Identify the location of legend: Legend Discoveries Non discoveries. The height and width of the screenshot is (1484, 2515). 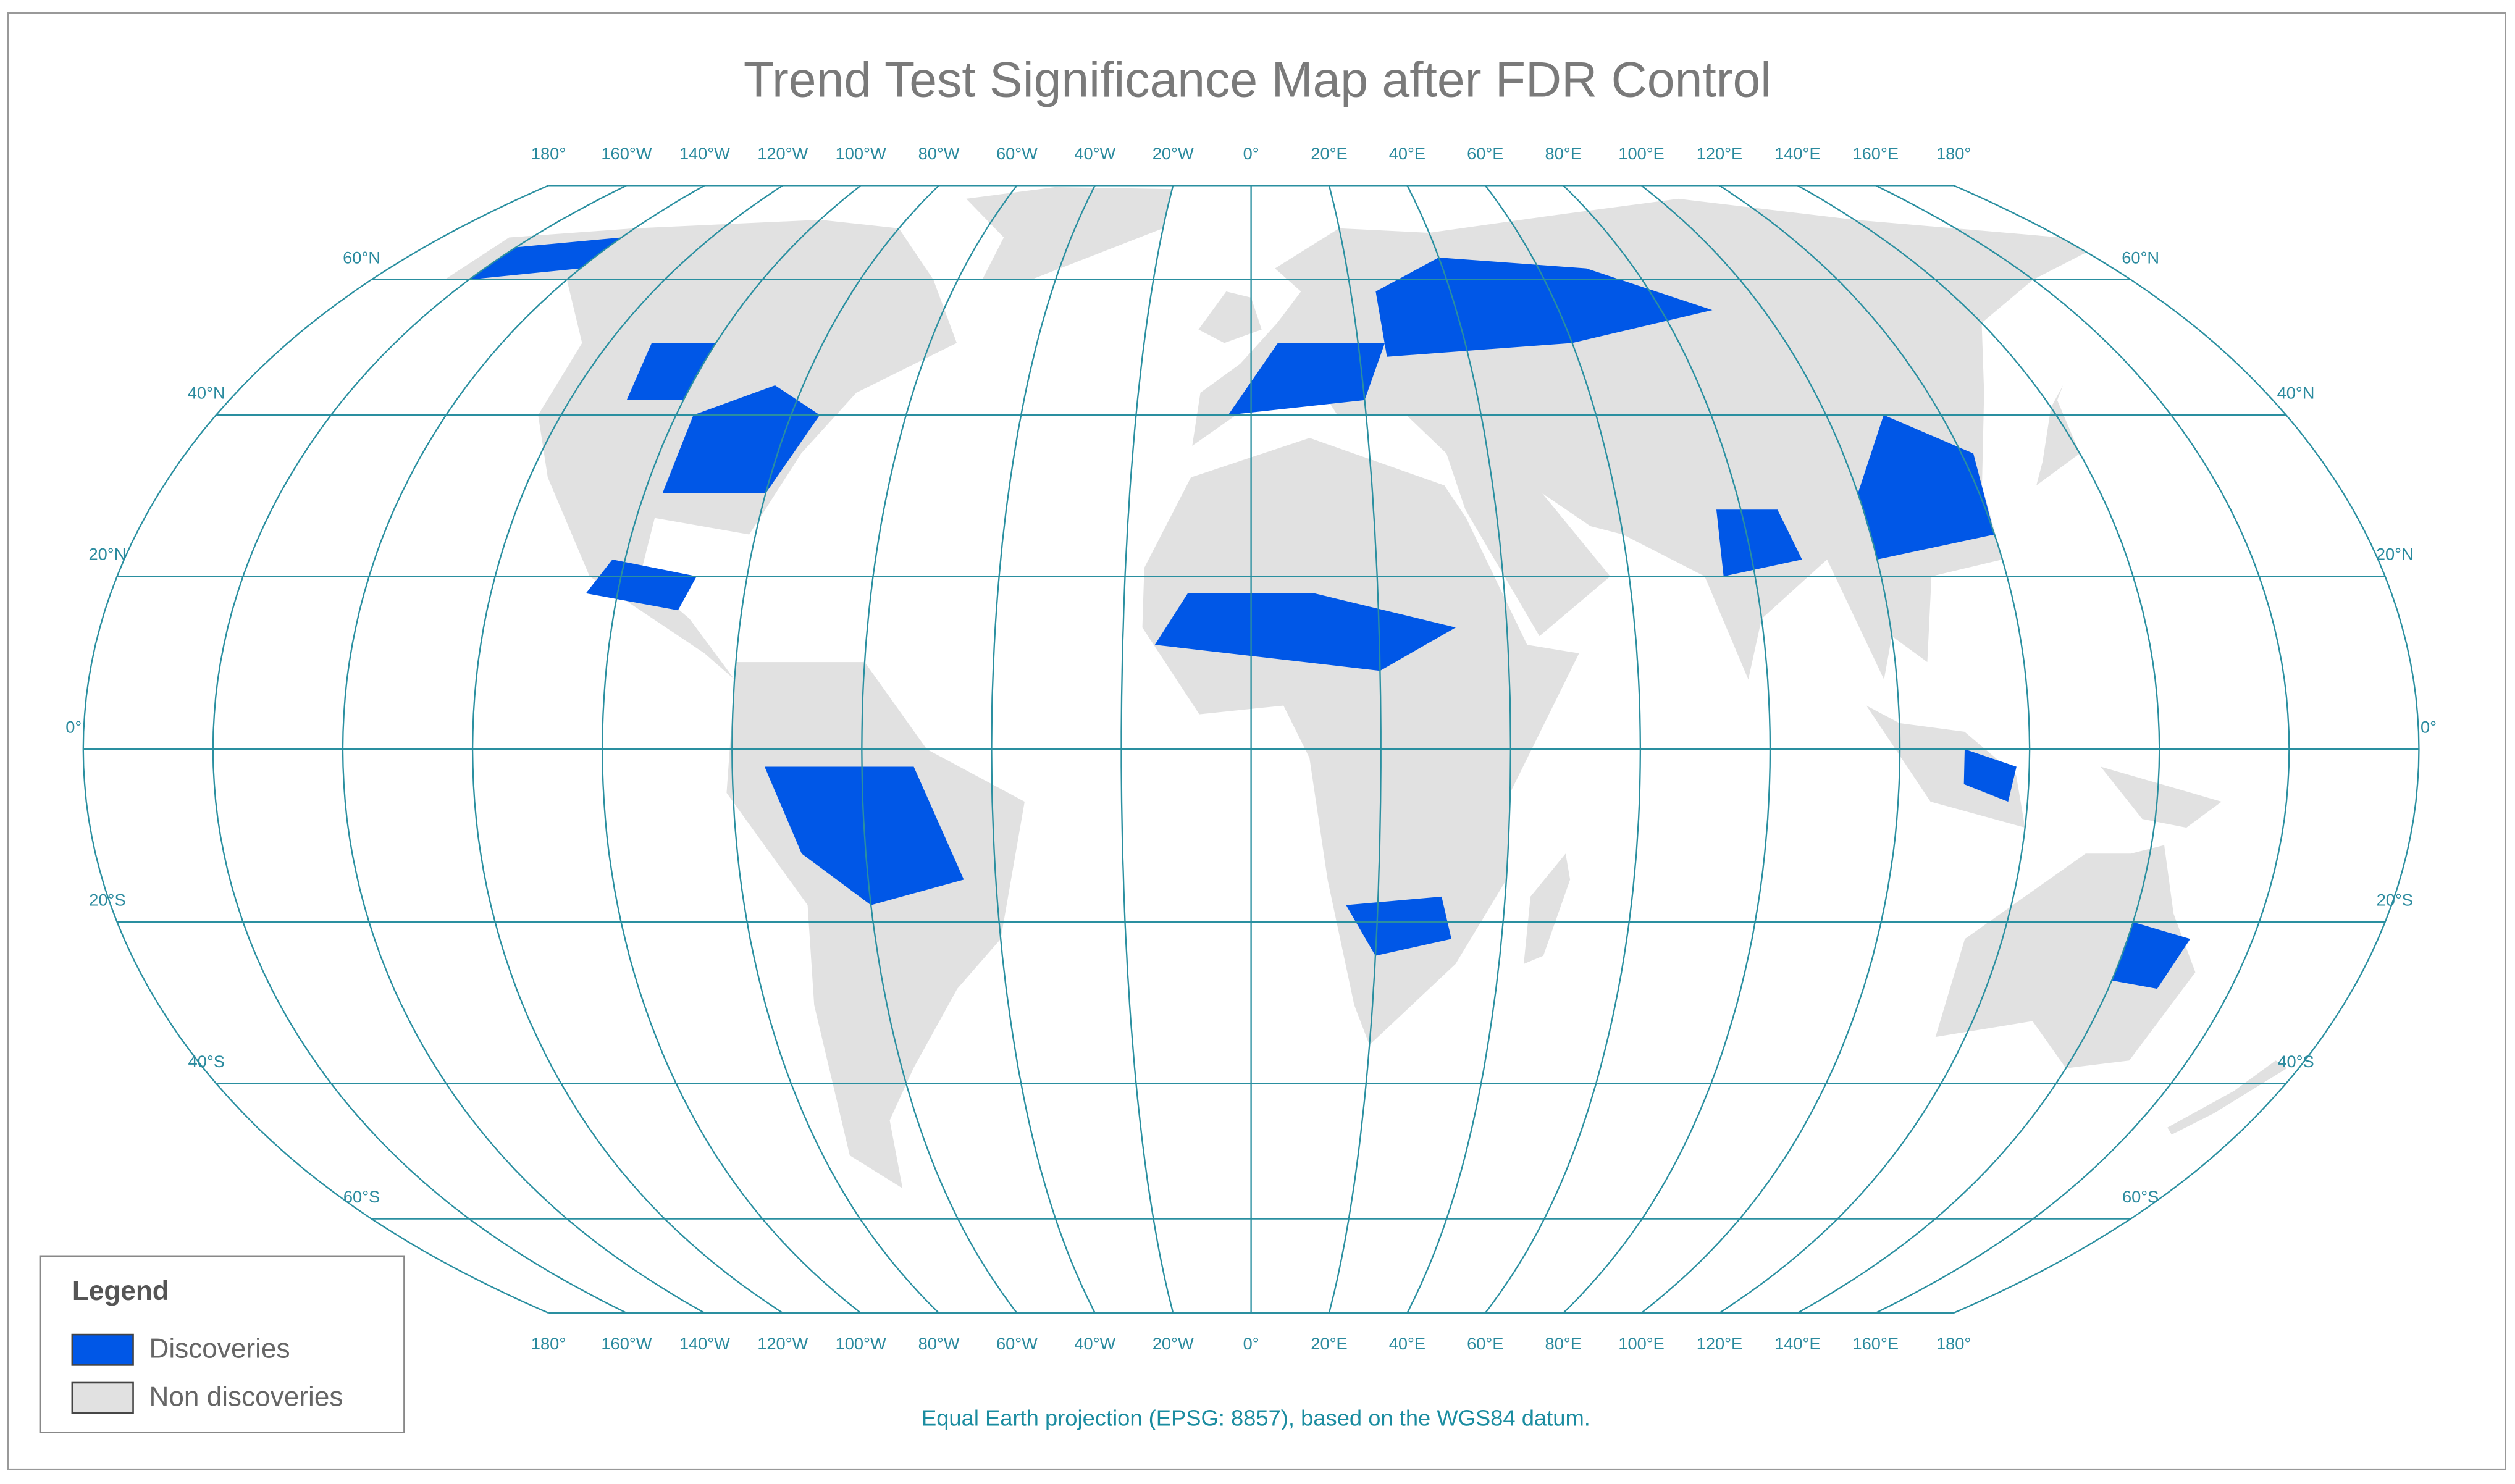
(222, 1344).